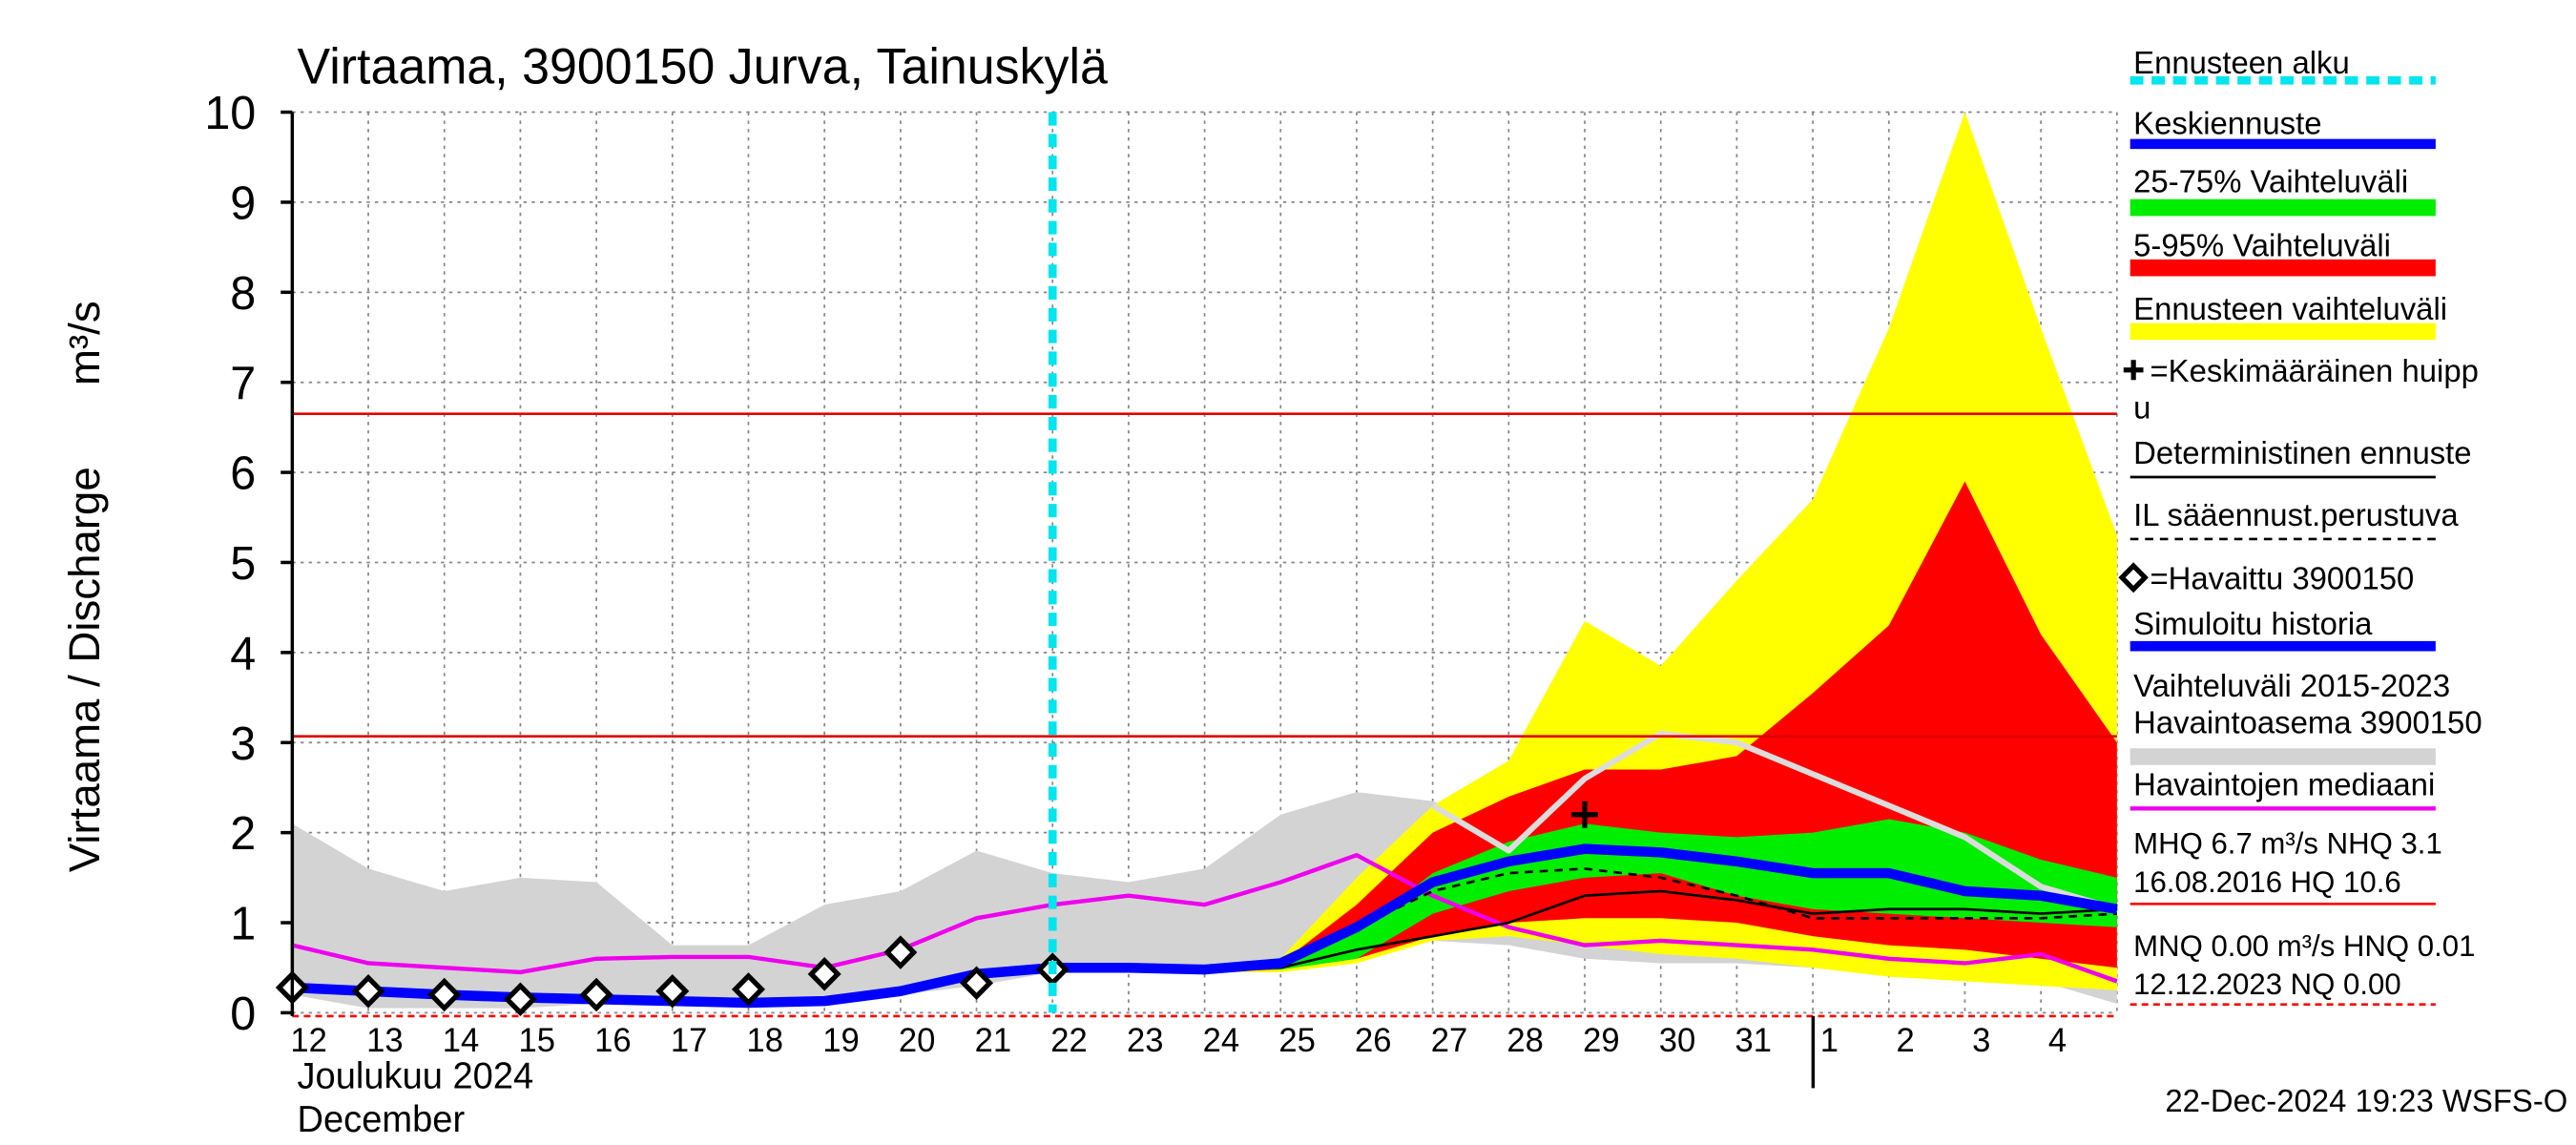 The image size is (2576, 1145). Describe the element at coordinates (243, 743) in the screenshot. I see `y-tick-label: 3` at that location.